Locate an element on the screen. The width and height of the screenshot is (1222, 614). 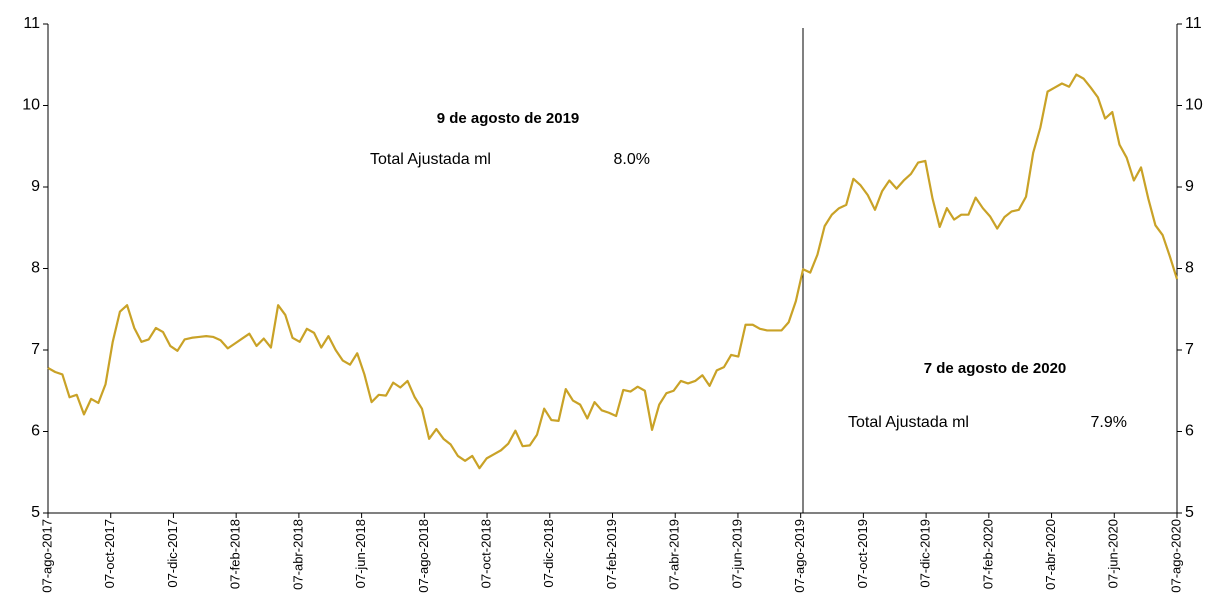
x-tick-label: 07-abr-2018 is located at coordinates (297, 554).